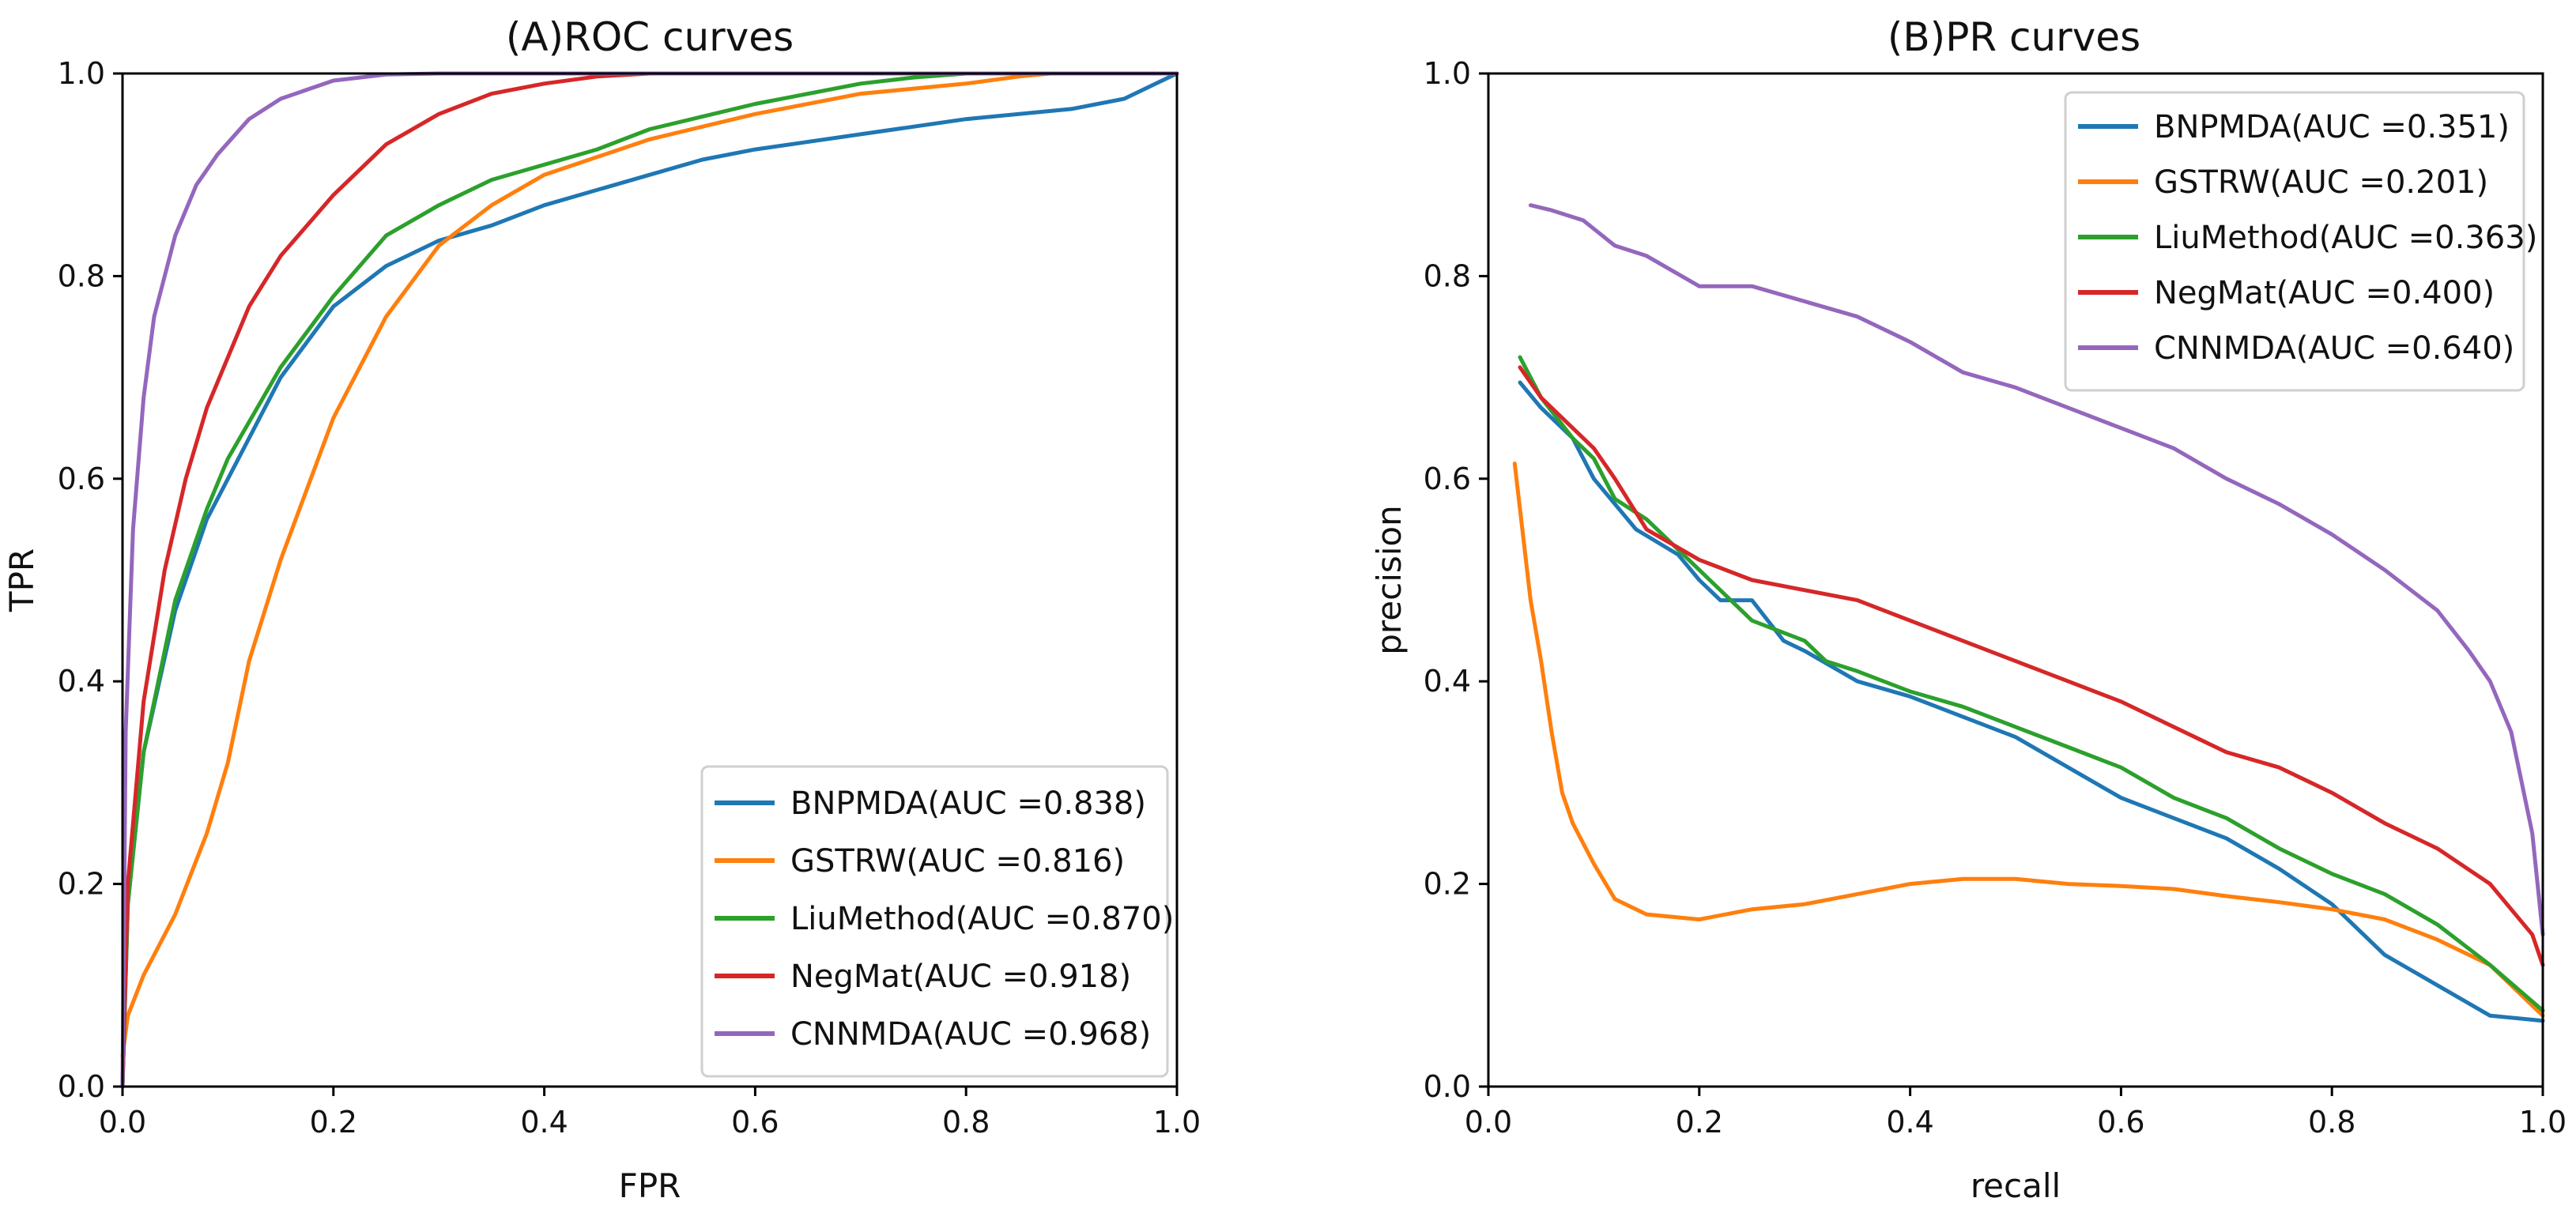 This screenshot has height=1213, width=2576. Describe the element at coordinates (1447, 682) in the screenshot. I see `pr-y-tick-label: 0.4` at that location.